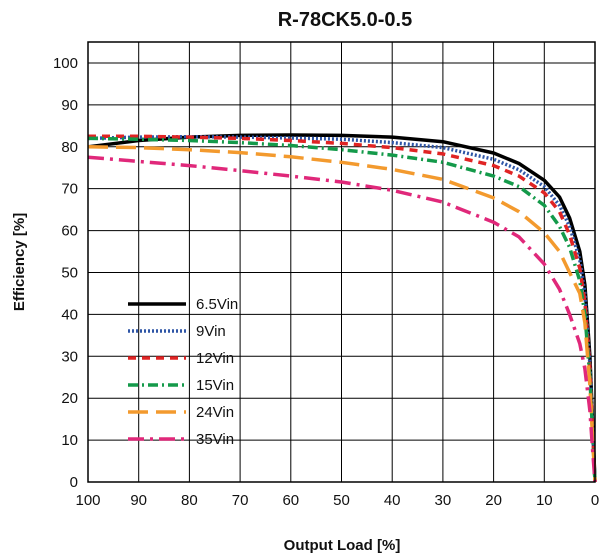 The width and height of the screenshot is (603, 560). I want to click on x-tick-label: 80, so click(189, 500).